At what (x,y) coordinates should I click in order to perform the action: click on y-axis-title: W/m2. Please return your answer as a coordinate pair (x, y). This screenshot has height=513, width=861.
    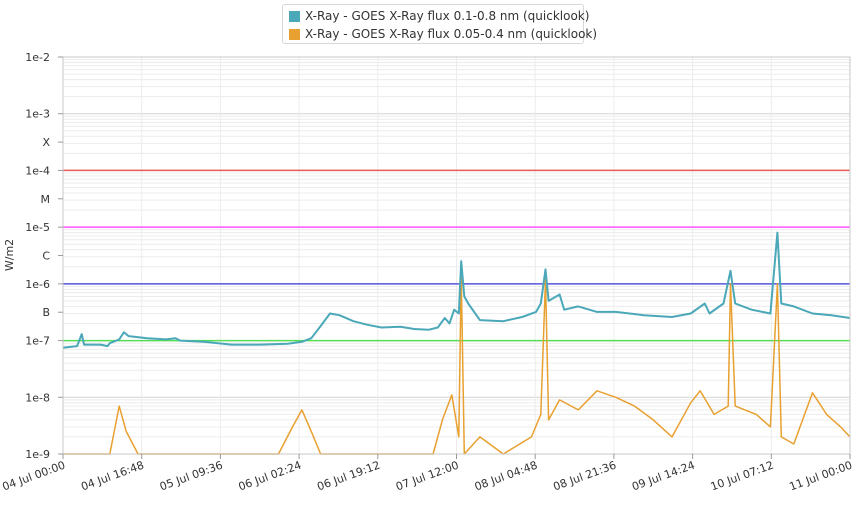
    Looking at the image, I should click on (9, 255).